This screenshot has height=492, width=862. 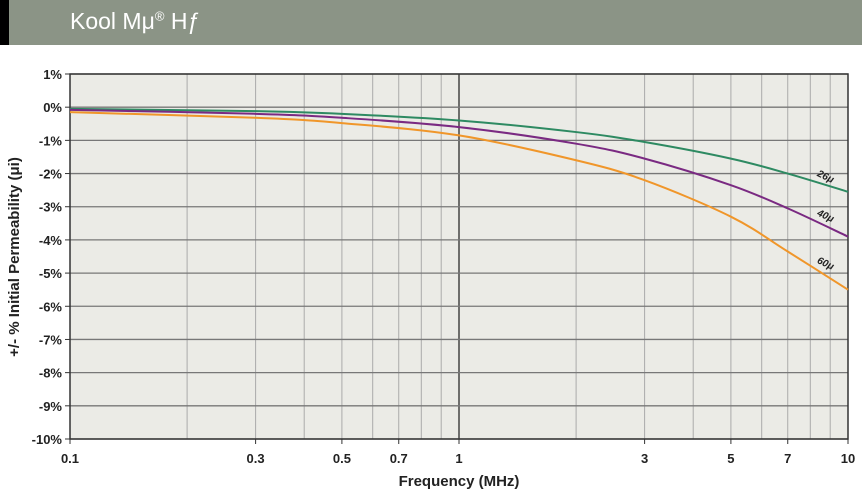 What do you see at coordinates (47, 439) in the screenshot?
I see `y-tick-label: -10%` at bounding box center [47, 439].